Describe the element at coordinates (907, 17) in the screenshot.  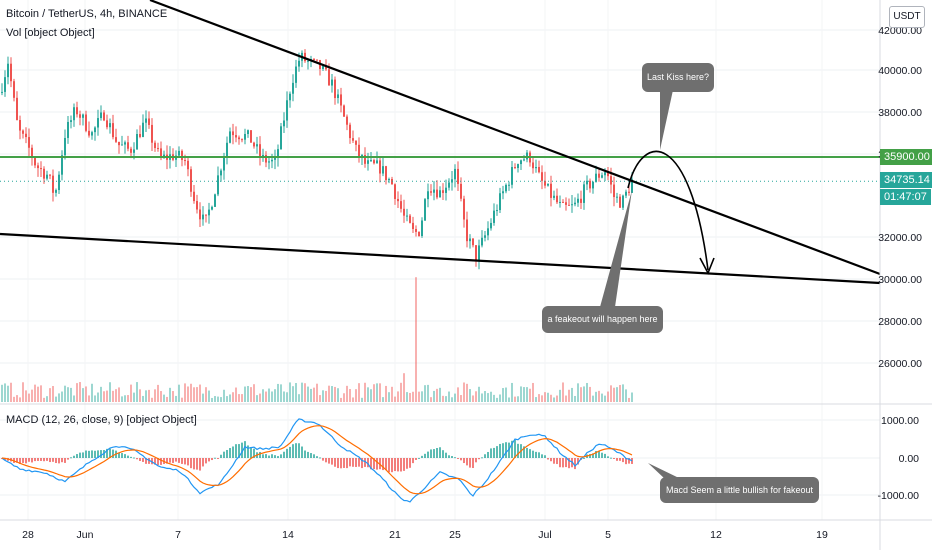
I see `currency-button: USDT` at that location.